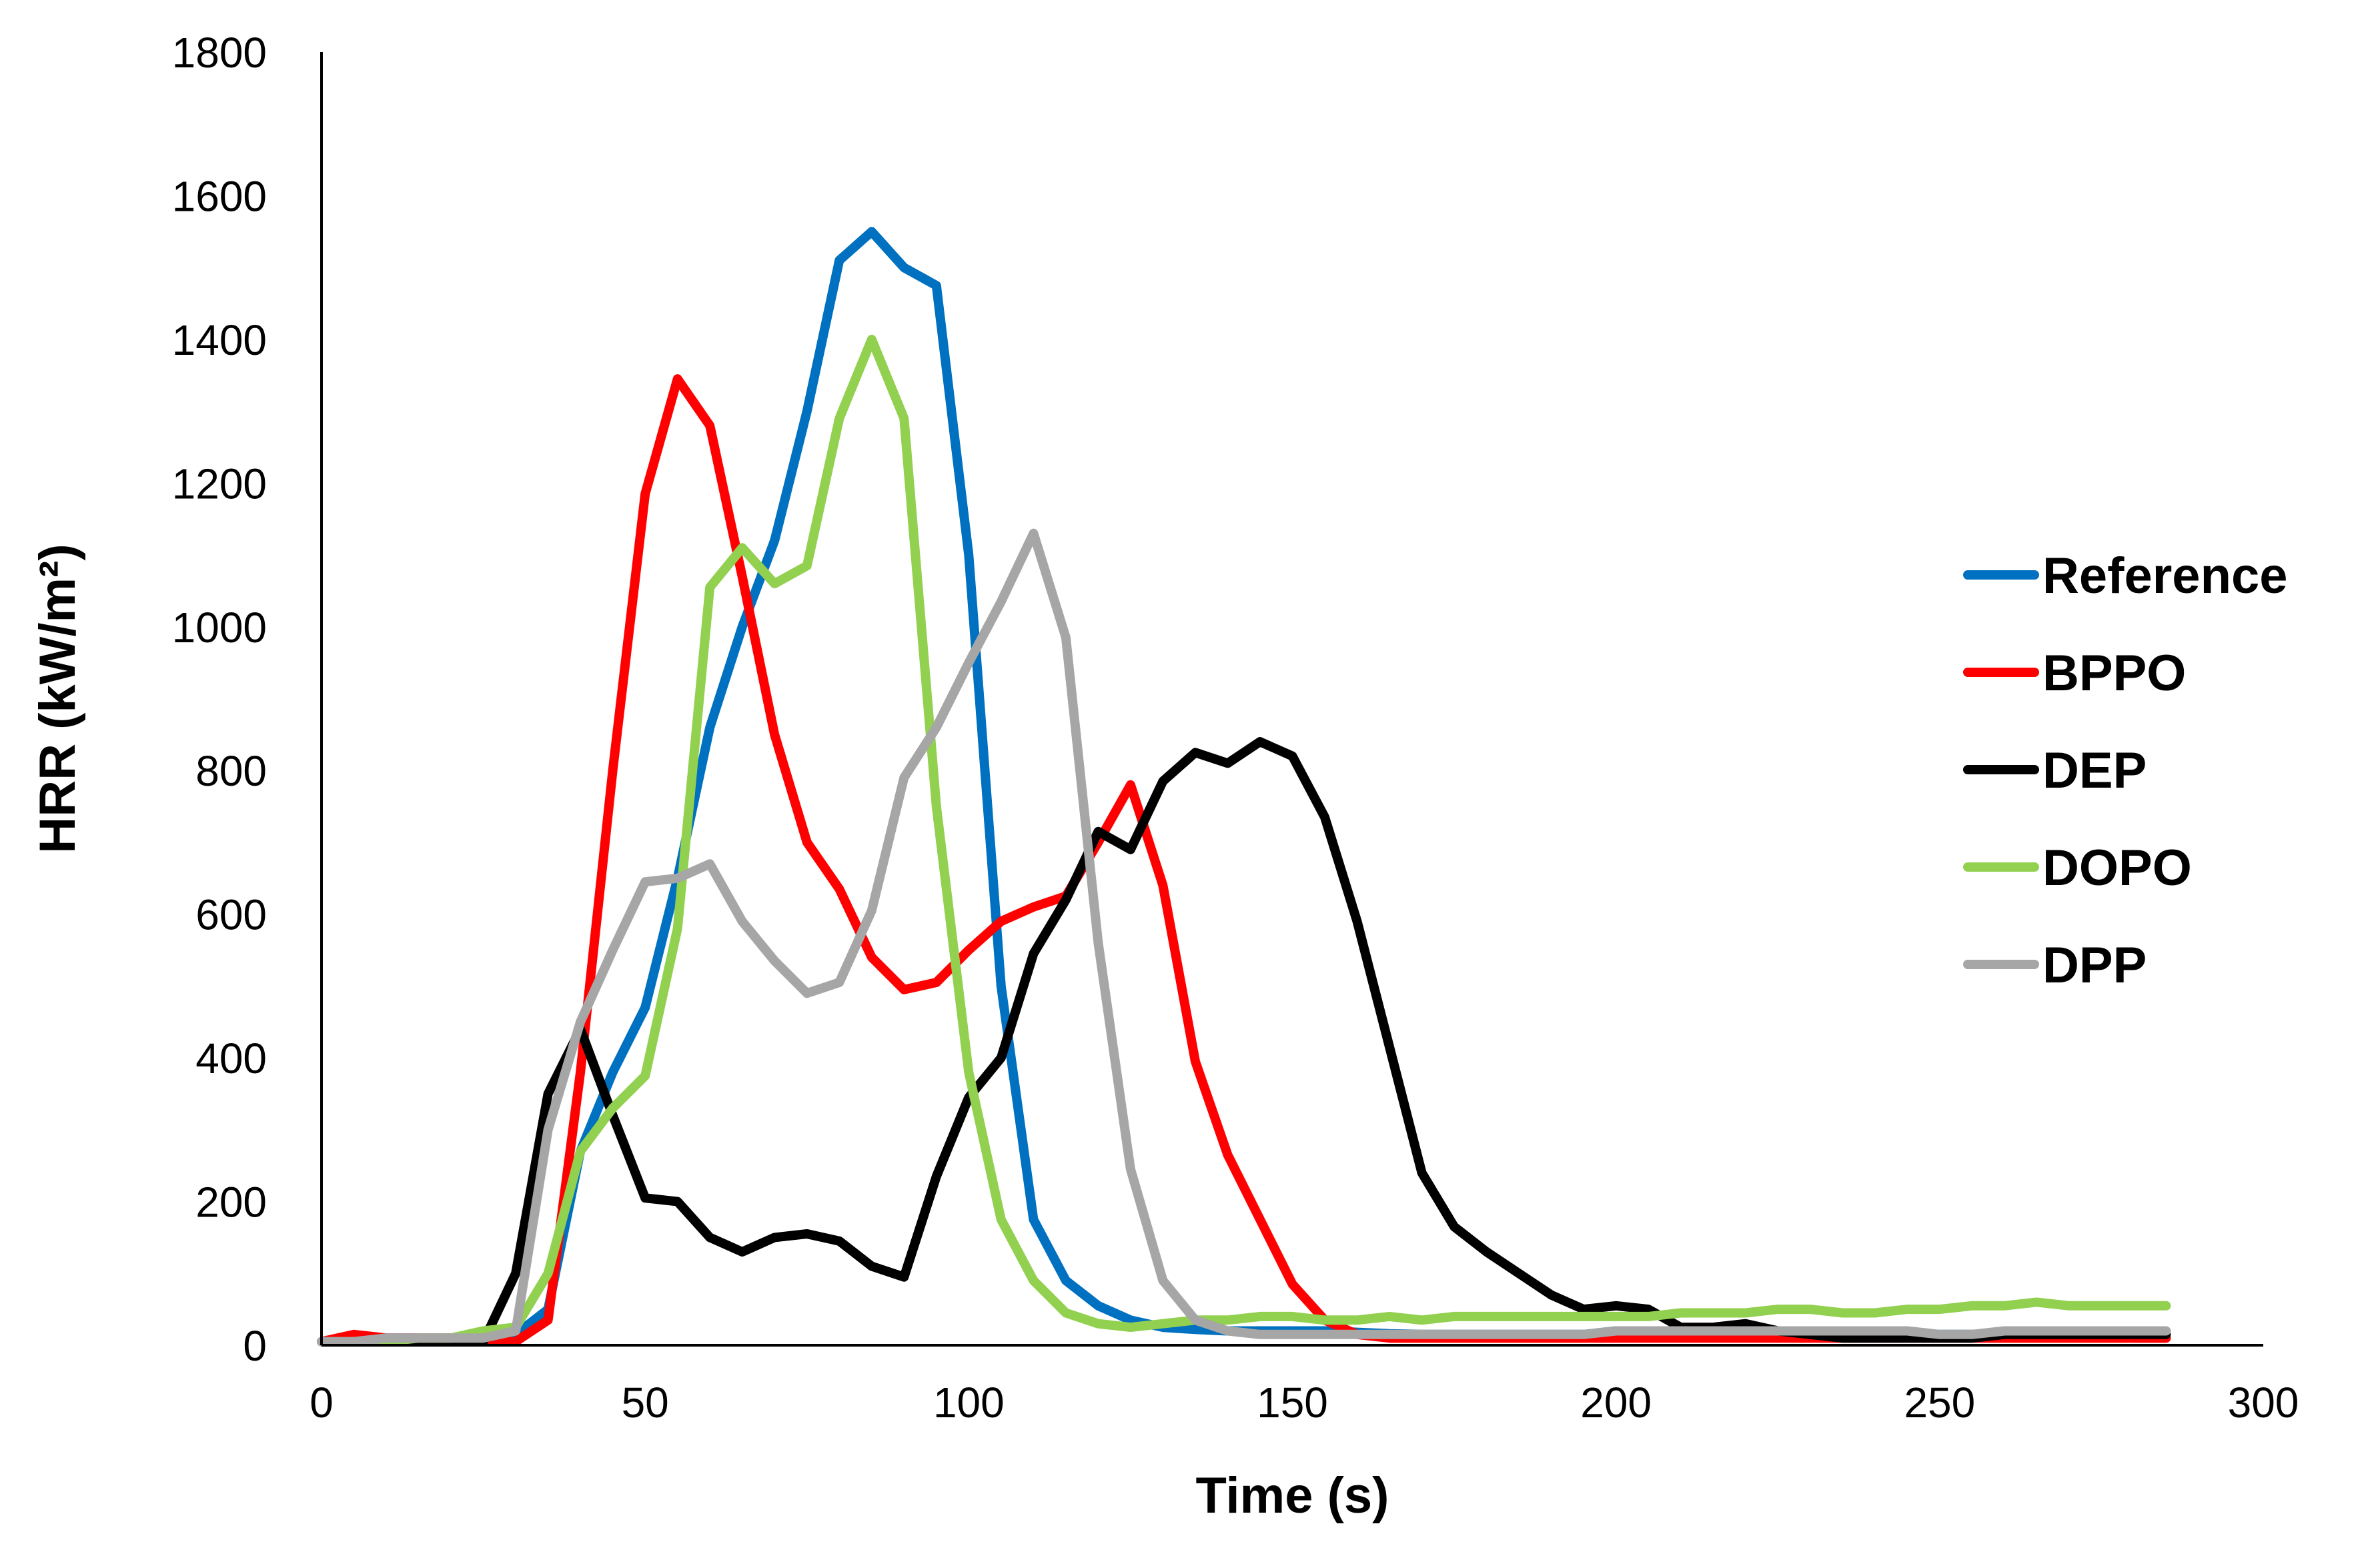 The width and height of the screenshot is (2380, 1546). What do you see at coordinates (1616, 1403) in the screenshot?
I see `x-tick-label: 200` at bounding box center [1616, 1403].